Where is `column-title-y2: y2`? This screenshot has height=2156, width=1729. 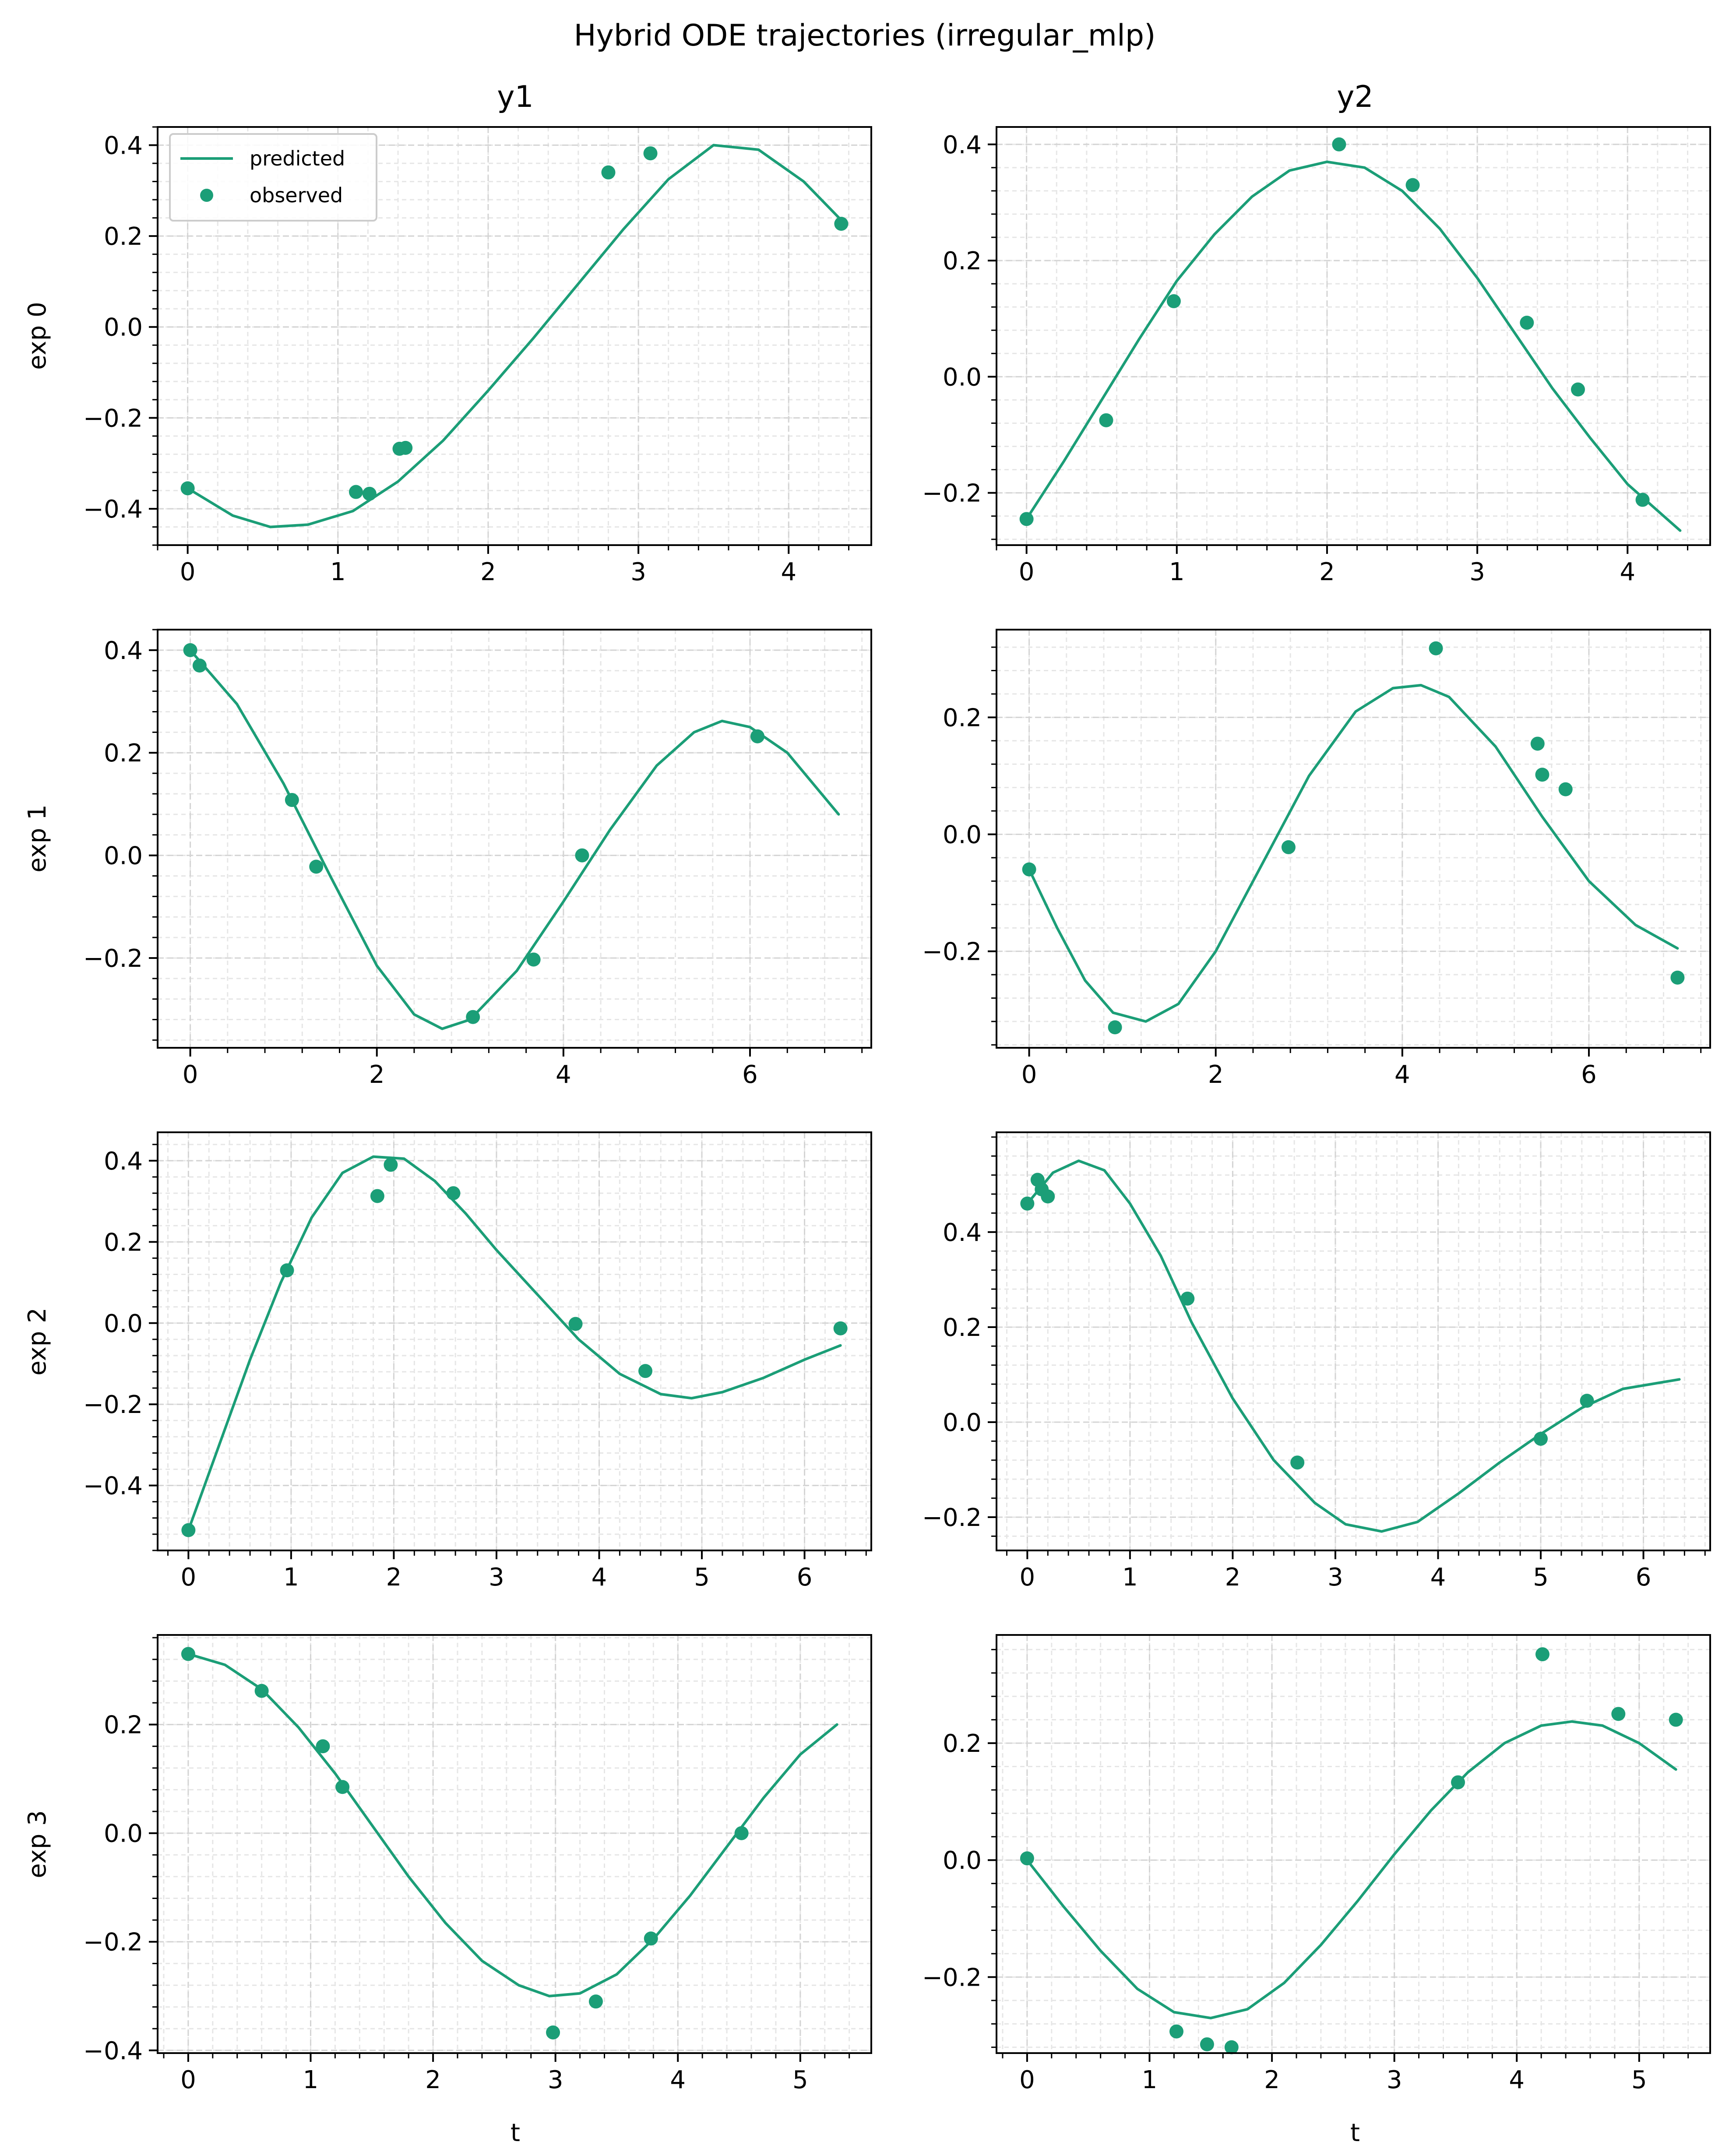
column-title-y2: y2 is located at coordinates (1355, 97).